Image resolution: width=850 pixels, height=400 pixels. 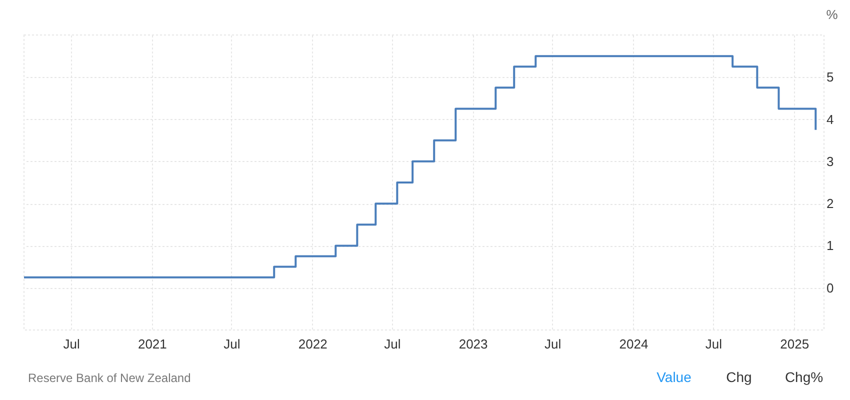 I want to click on x-tick-label: 2023, so click(x=473, y=344).